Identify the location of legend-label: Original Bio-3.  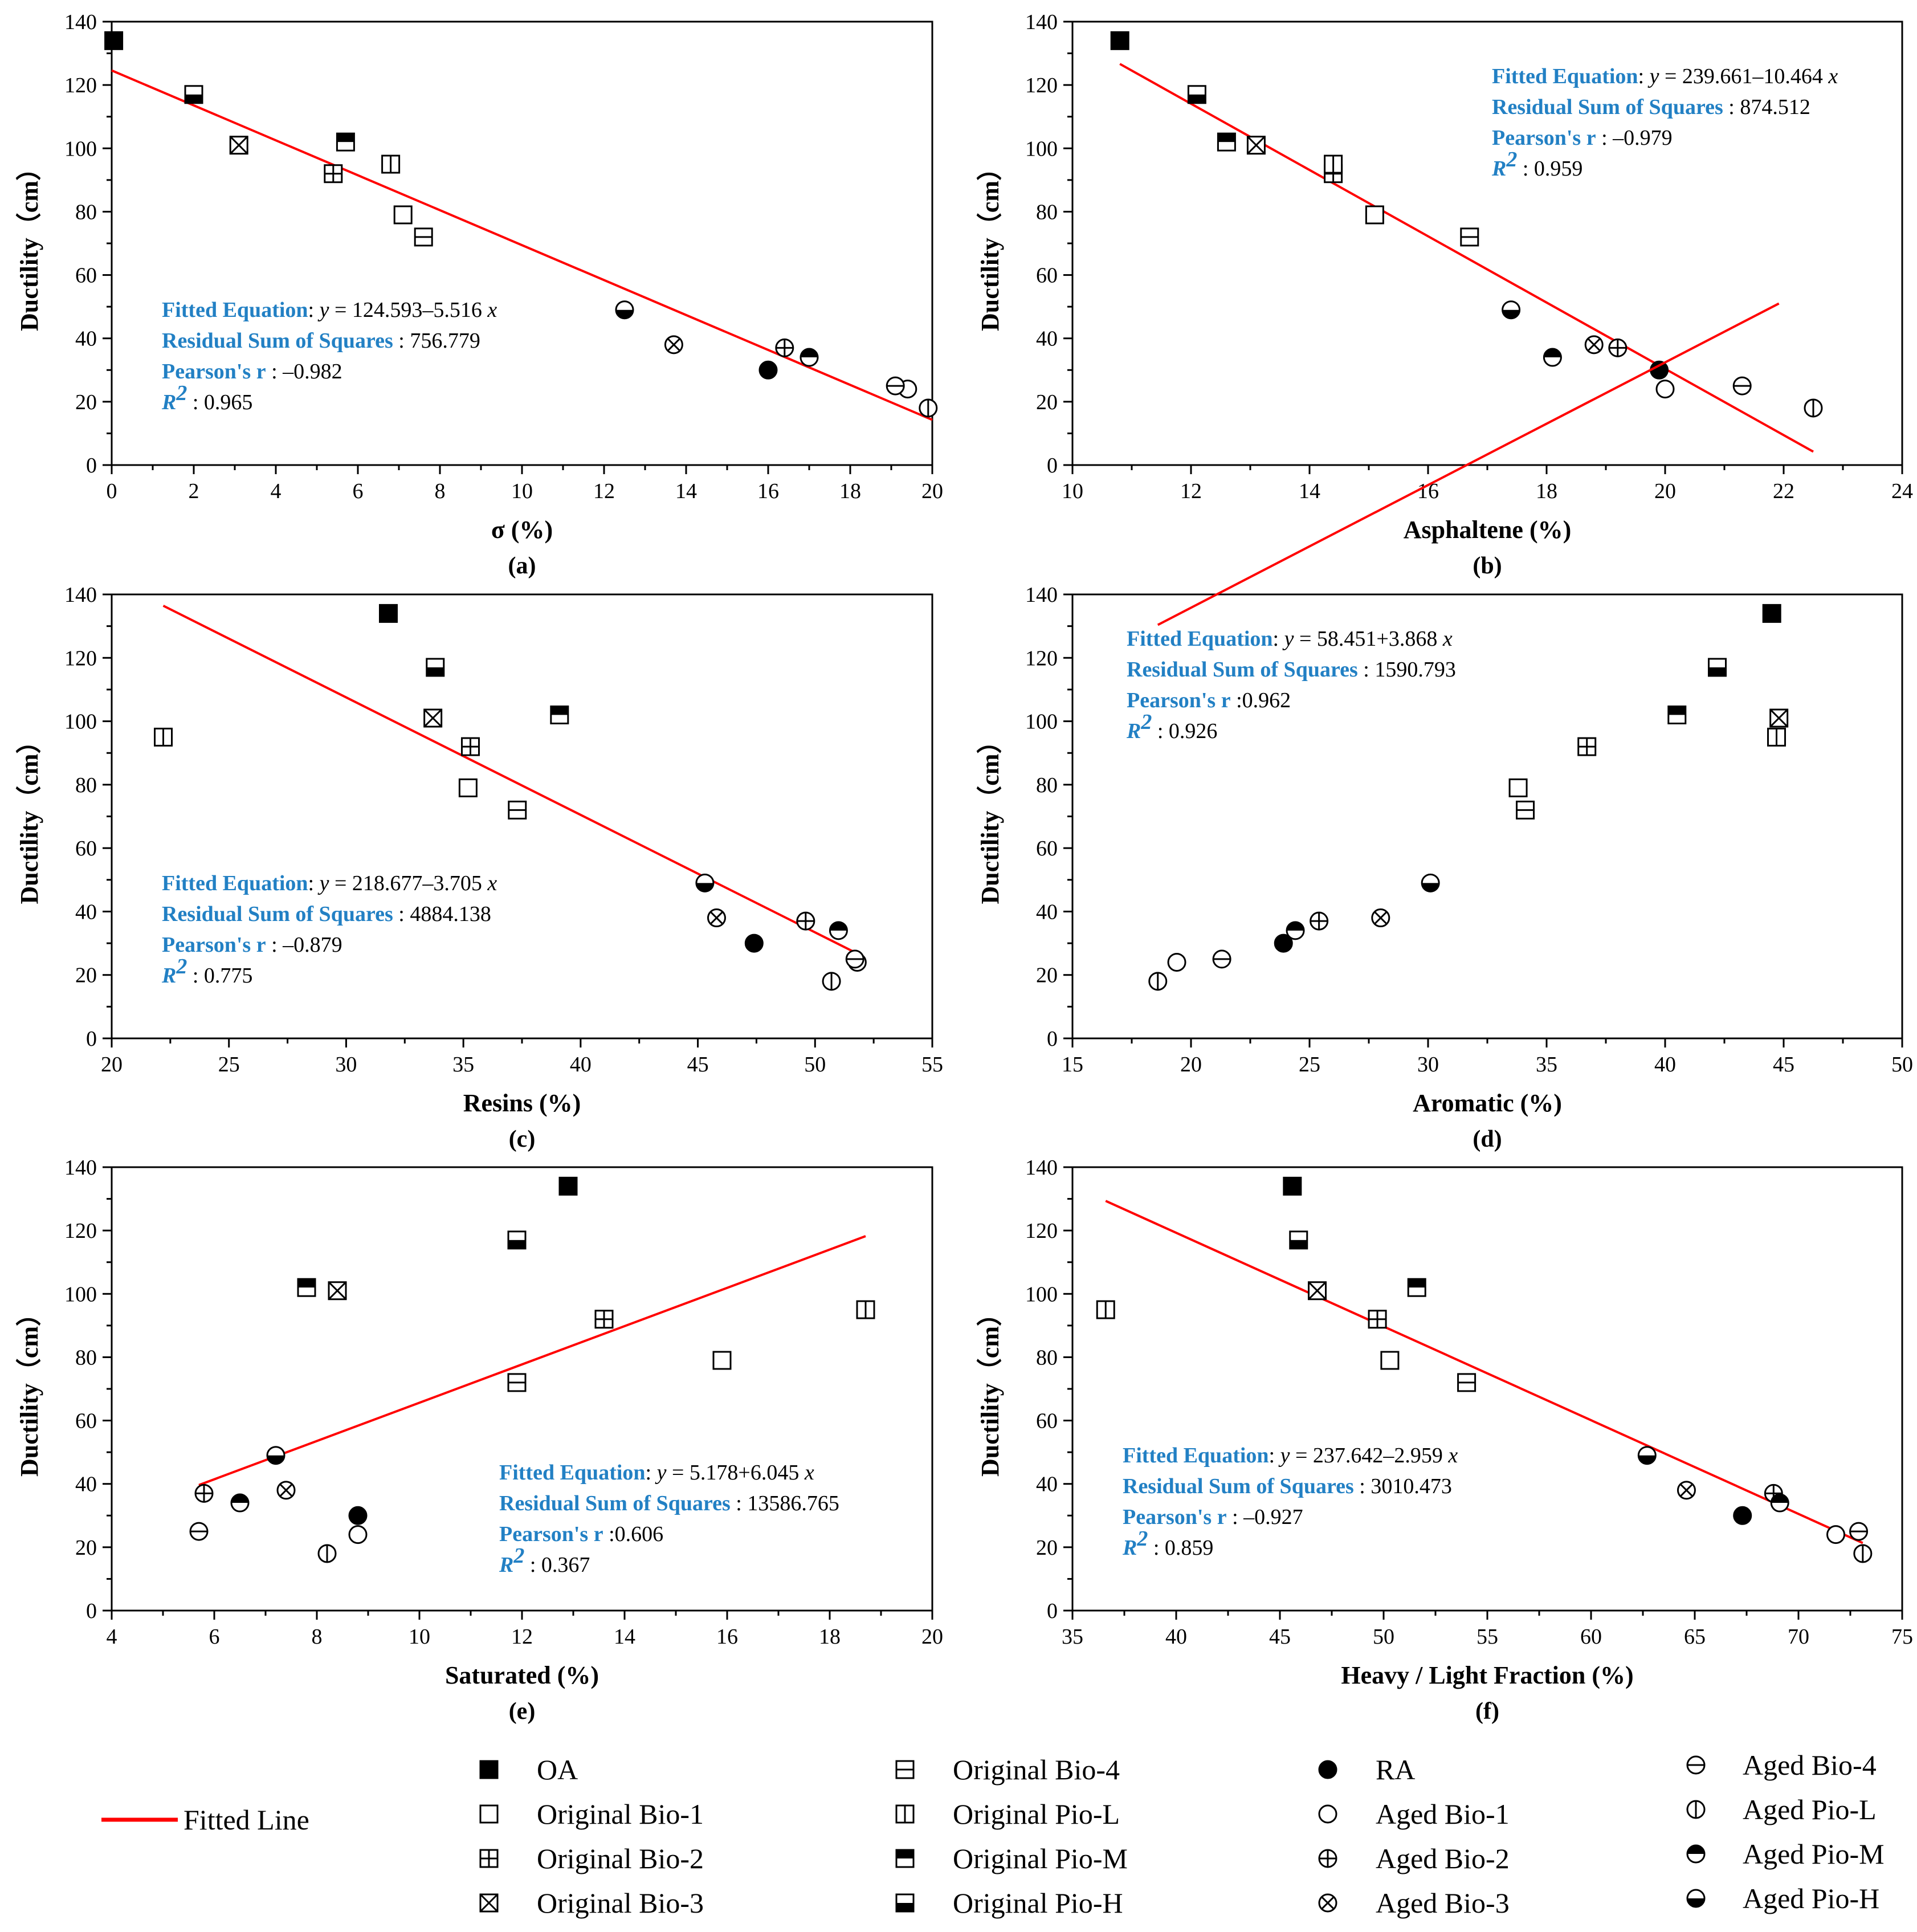
(620, 1903).